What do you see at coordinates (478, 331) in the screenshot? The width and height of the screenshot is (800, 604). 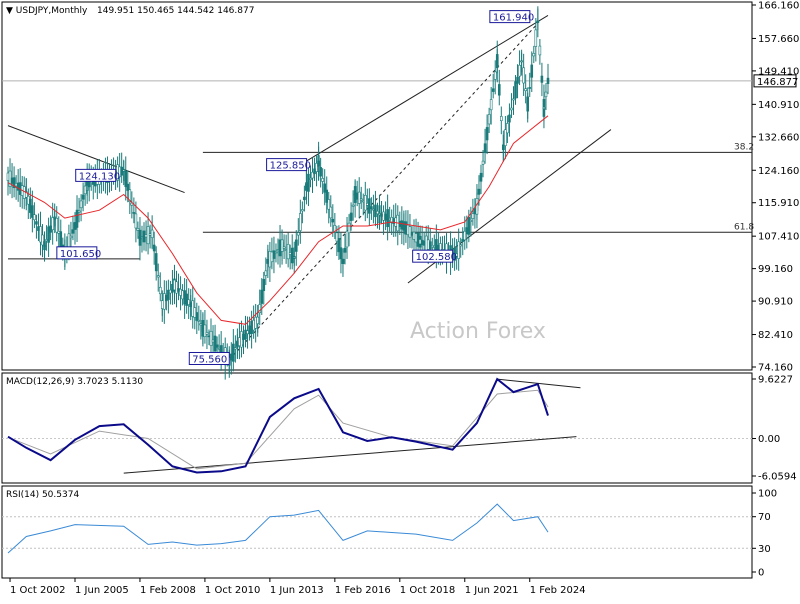 I see `watermark-text: Action Forex` at bounding box center [478, 331].